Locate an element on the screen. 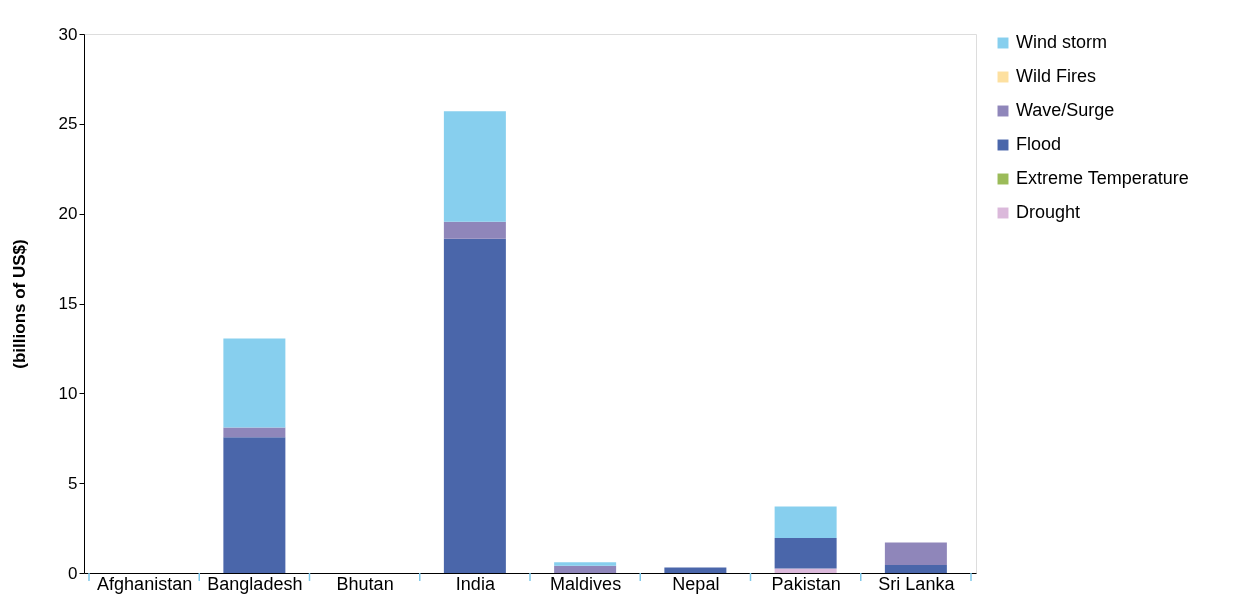  y-axis-title: (billions of US$) is located at coordinates (19, 304).